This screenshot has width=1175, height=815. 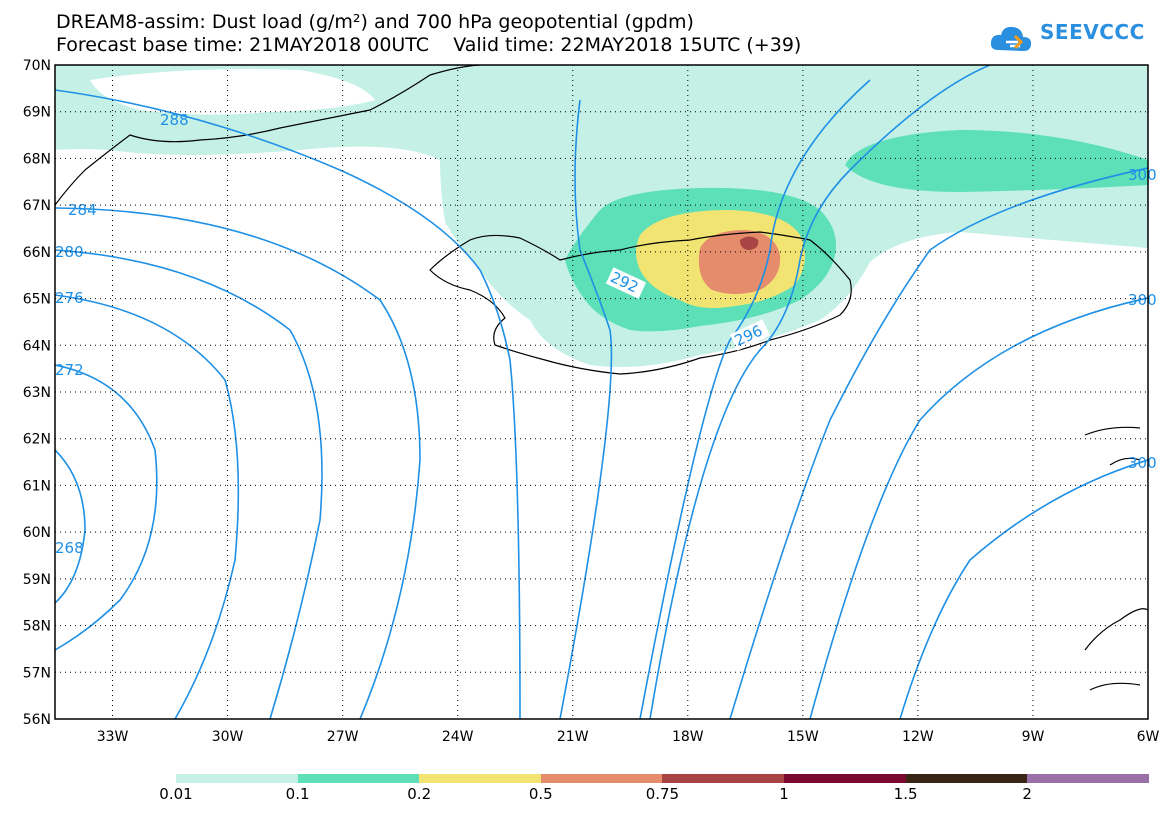 I want to click on cloud-logo-icon, so click(x=1011, y=38).